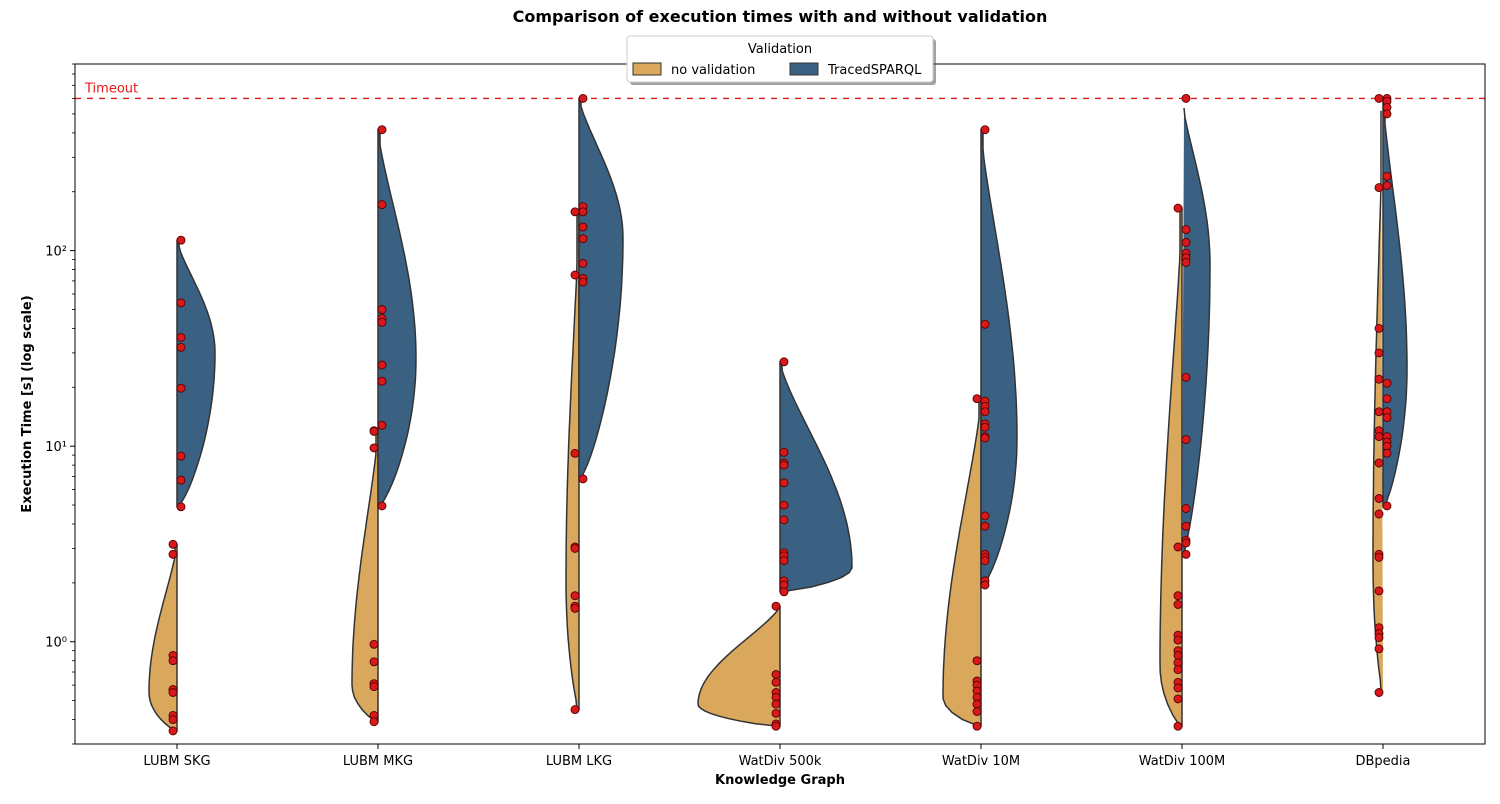 The height and width of the screenshot is (804, 1500). Describe the element at coordinates (874, 70) in the screenshot. I see `legend-label-tracedsparql: TracedSPARQL` at that location.